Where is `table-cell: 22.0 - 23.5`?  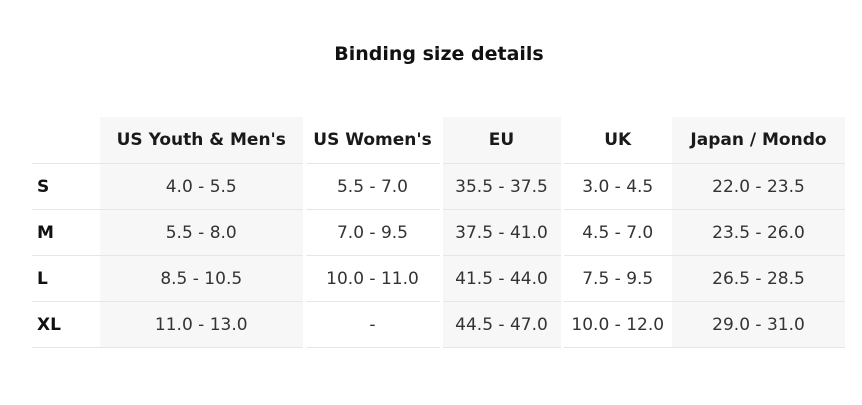 table-cell: 22.0 - 23.5 is located at coordinates (758, 186).